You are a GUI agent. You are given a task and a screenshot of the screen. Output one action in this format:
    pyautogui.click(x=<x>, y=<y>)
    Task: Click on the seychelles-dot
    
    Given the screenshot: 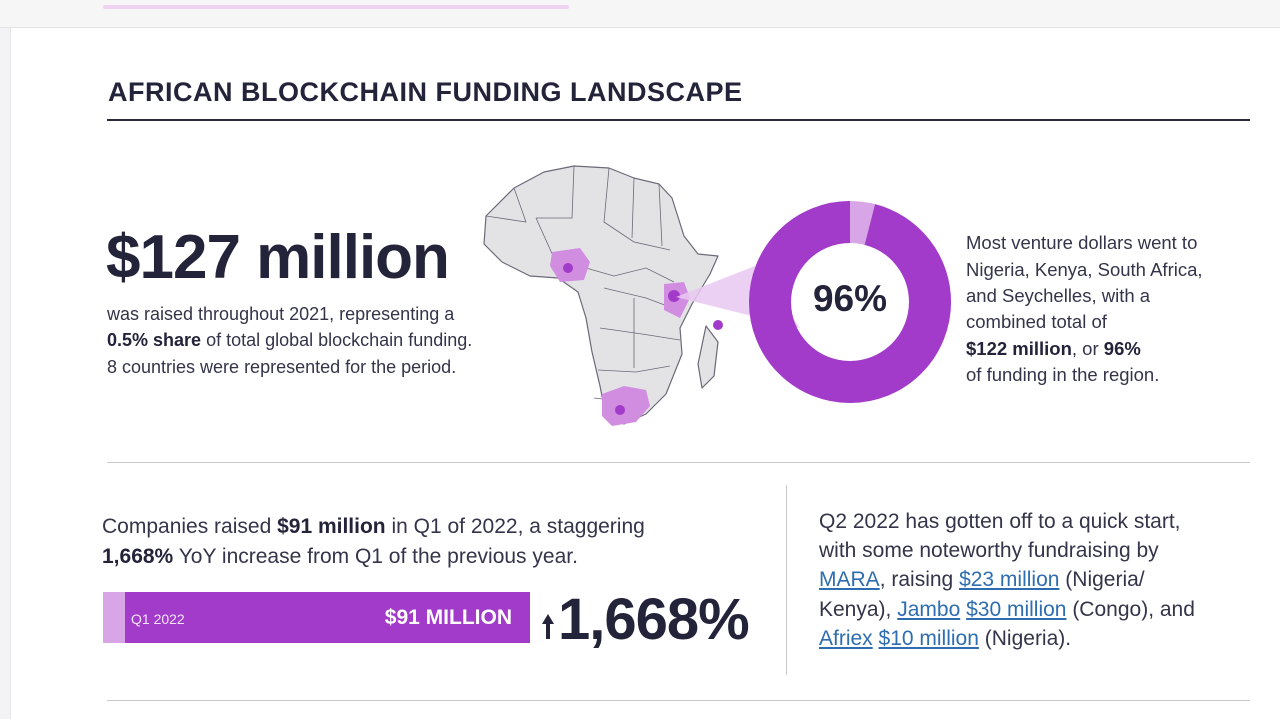 What is the action you would take?
    pyautogui.click(x=718, y=325)
    